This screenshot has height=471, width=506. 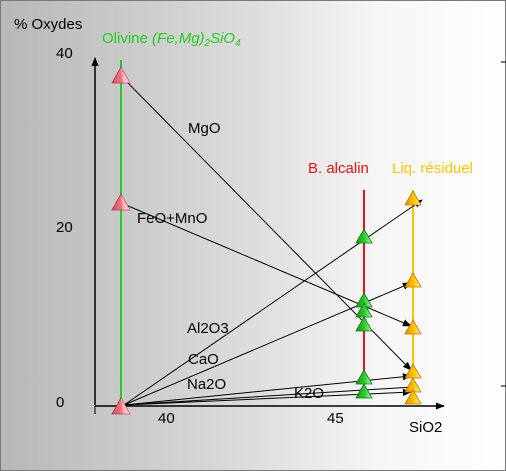 I want to click on y-tick-label: 20, so click(x=64, y=227).